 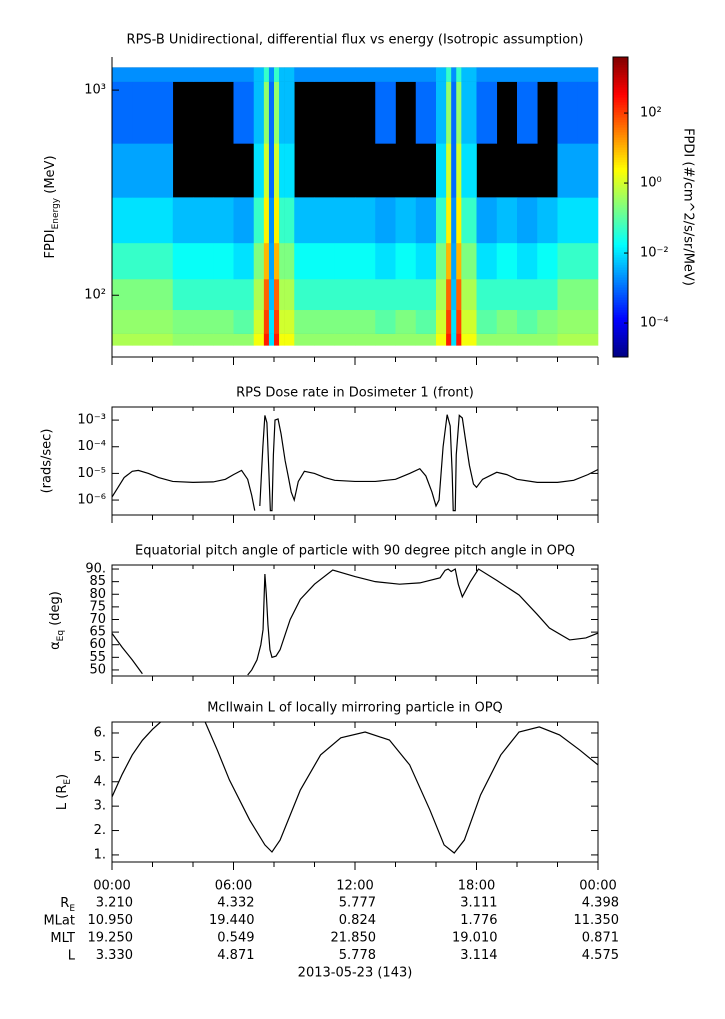 What do you see at coordinates (354, 938) in the screenshot?
I see `ephemeris-value: 21.850` at bounding box center [354, 938].